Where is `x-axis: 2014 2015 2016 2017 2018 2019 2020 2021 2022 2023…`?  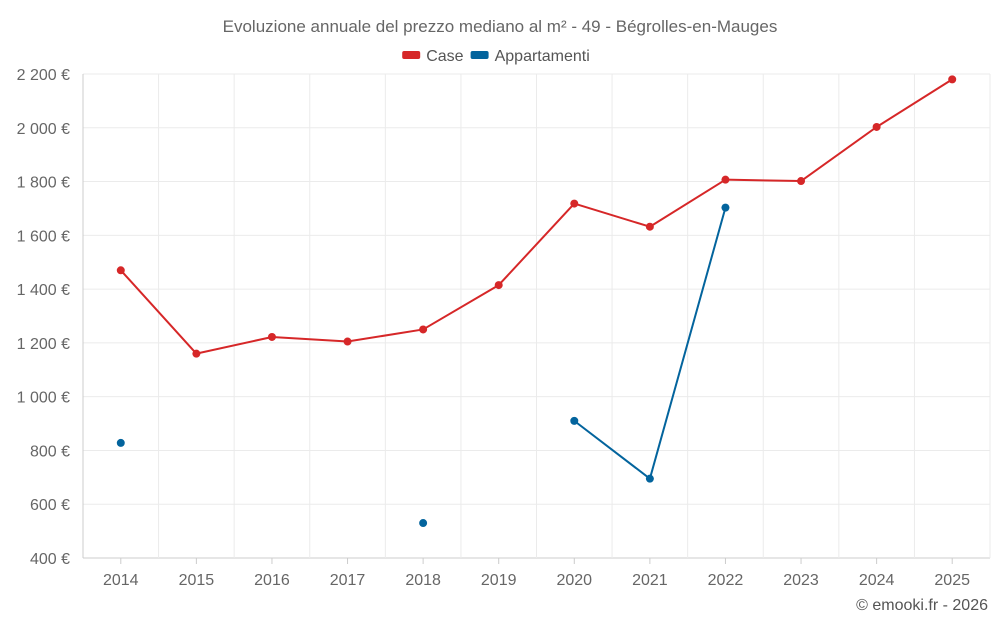 x-axis: 2014 2015 2016 2017 2018 2019 2020 2021 2022 2023… is located at coordinates (536, 573).